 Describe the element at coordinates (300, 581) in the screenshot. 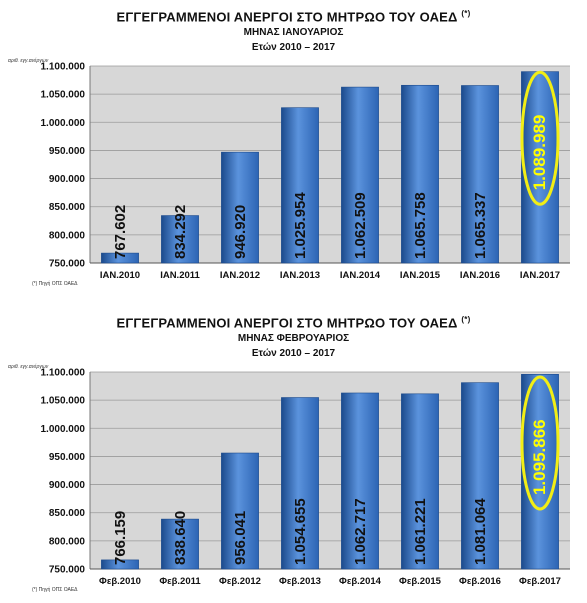

I see `x-tick-label: Φεβ.2013` at that location.